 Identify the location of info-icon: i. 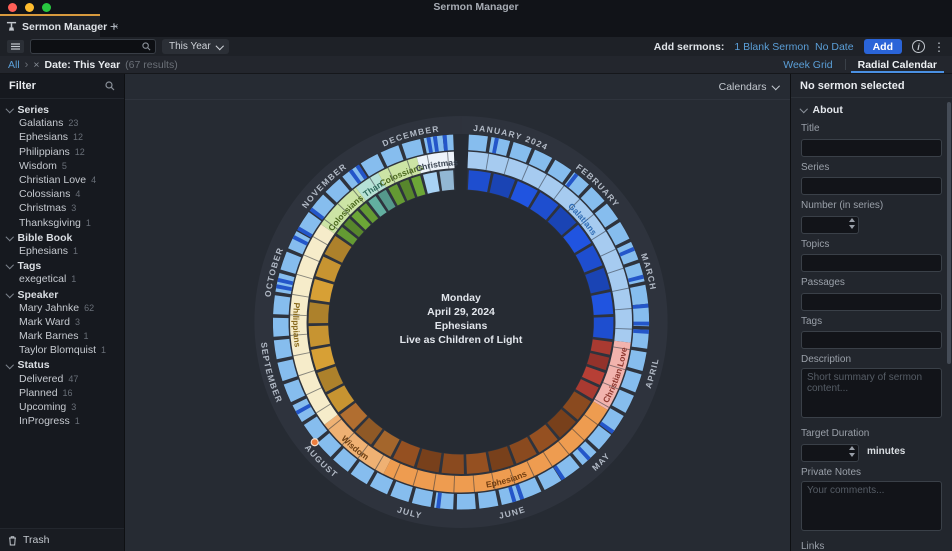
(918, 46).